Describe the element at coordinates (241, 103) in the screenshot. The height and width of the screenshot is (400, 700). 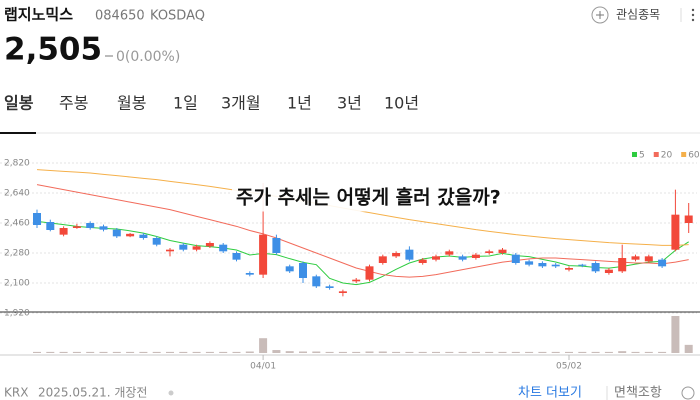
I see `tab: 3개월` at that location.